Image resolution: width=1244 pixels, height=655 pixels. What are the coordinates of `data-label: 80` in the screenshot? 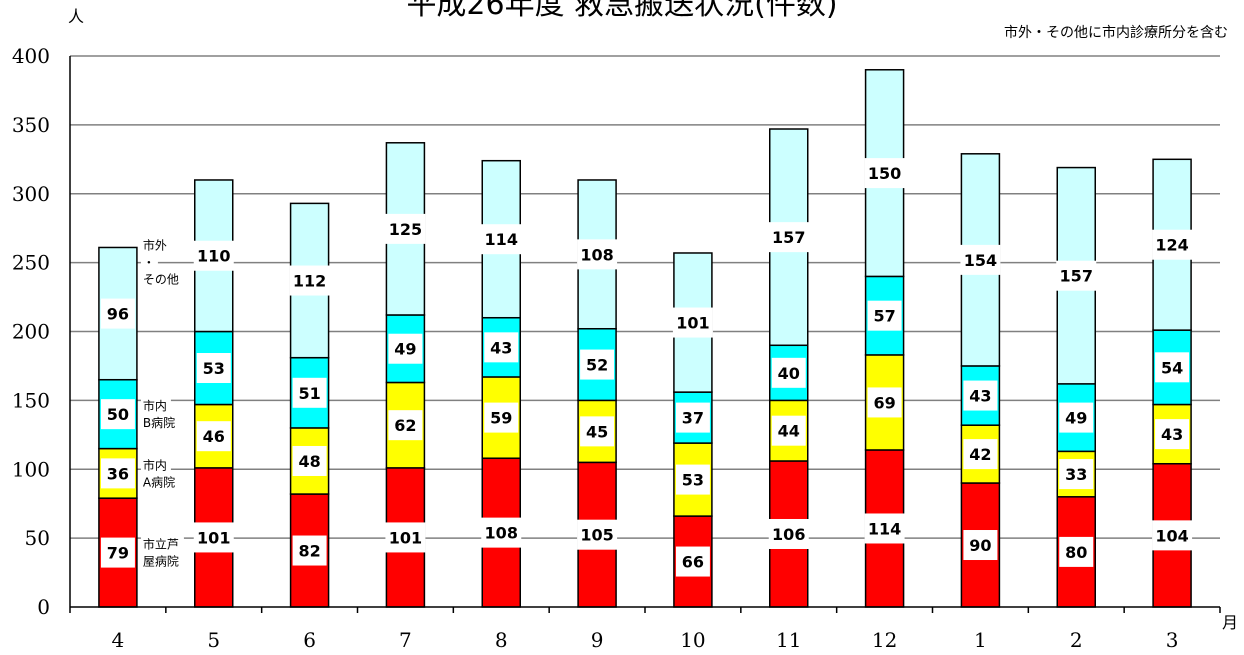 It's located at (1076, 552).